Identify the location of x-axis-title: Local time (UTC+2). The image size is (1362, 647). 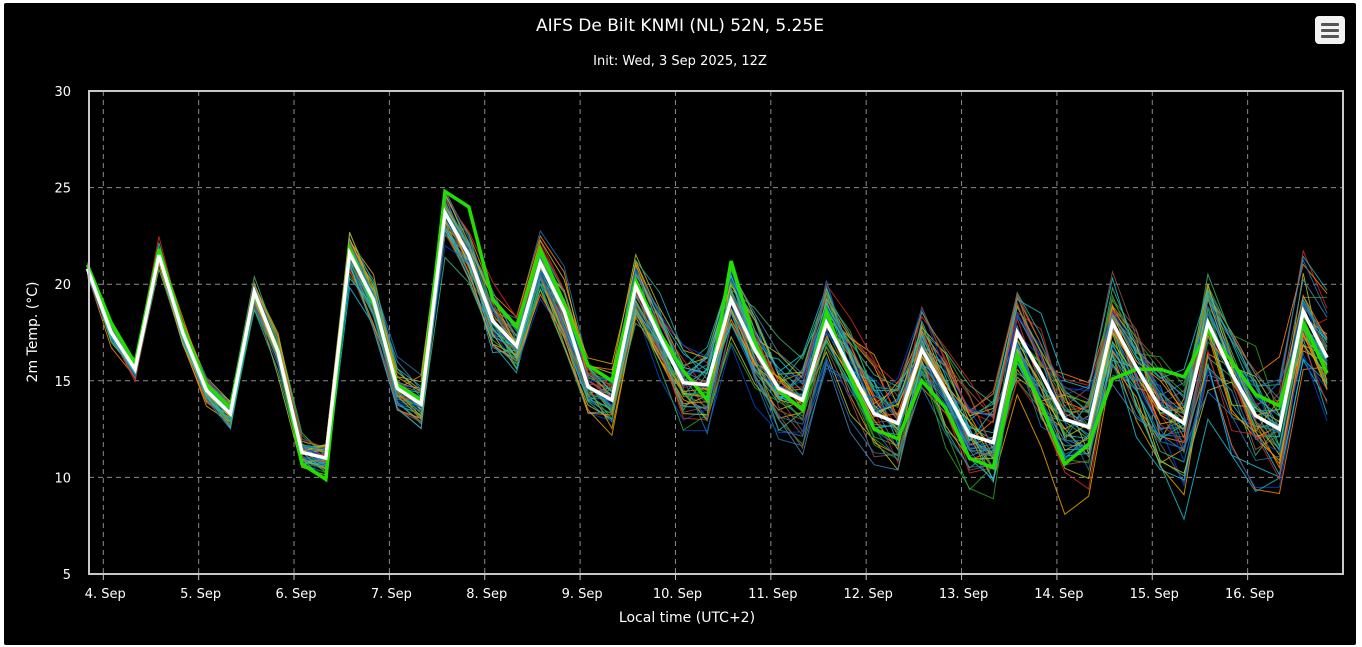
(687, 618).